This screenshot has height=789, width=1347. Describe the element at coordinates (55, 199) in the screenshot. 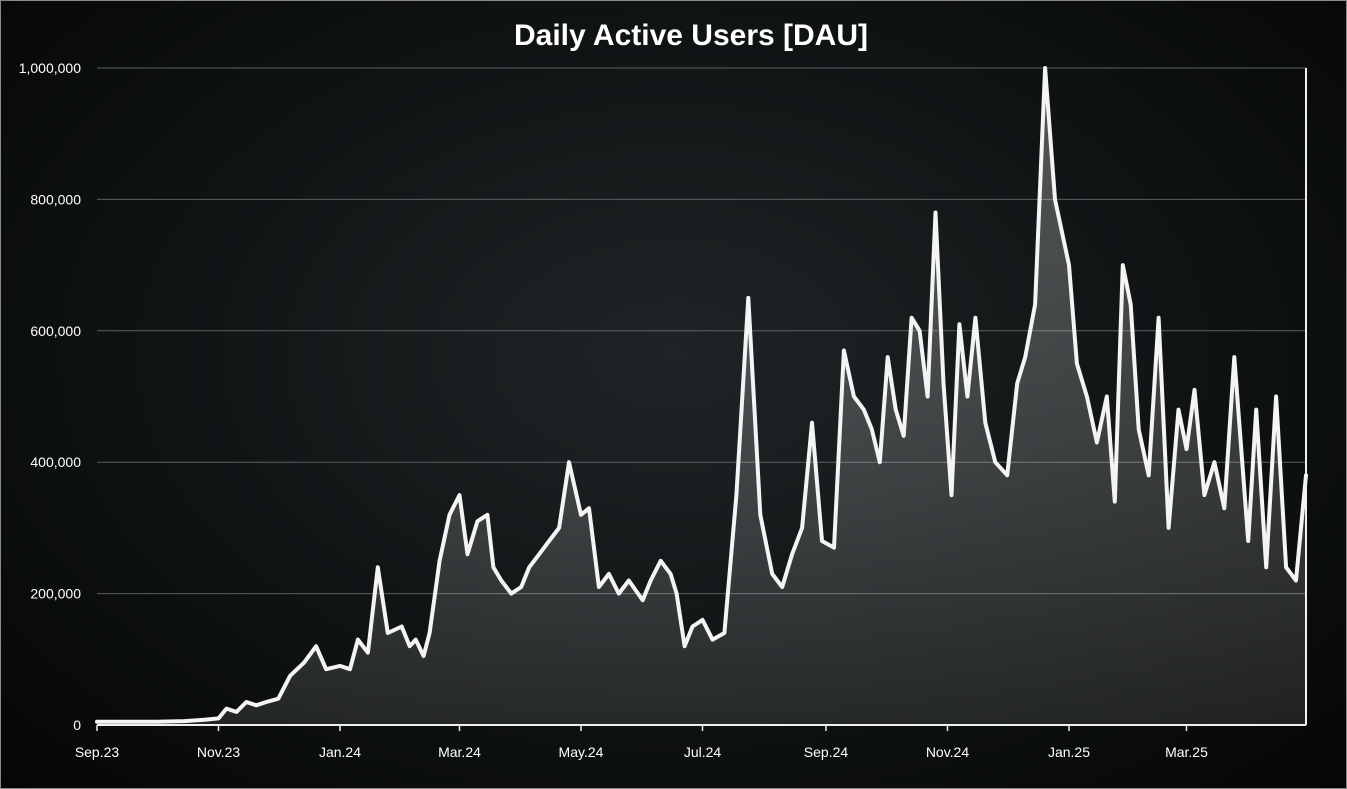

I see `y-tick-label: 800,000` at that location.